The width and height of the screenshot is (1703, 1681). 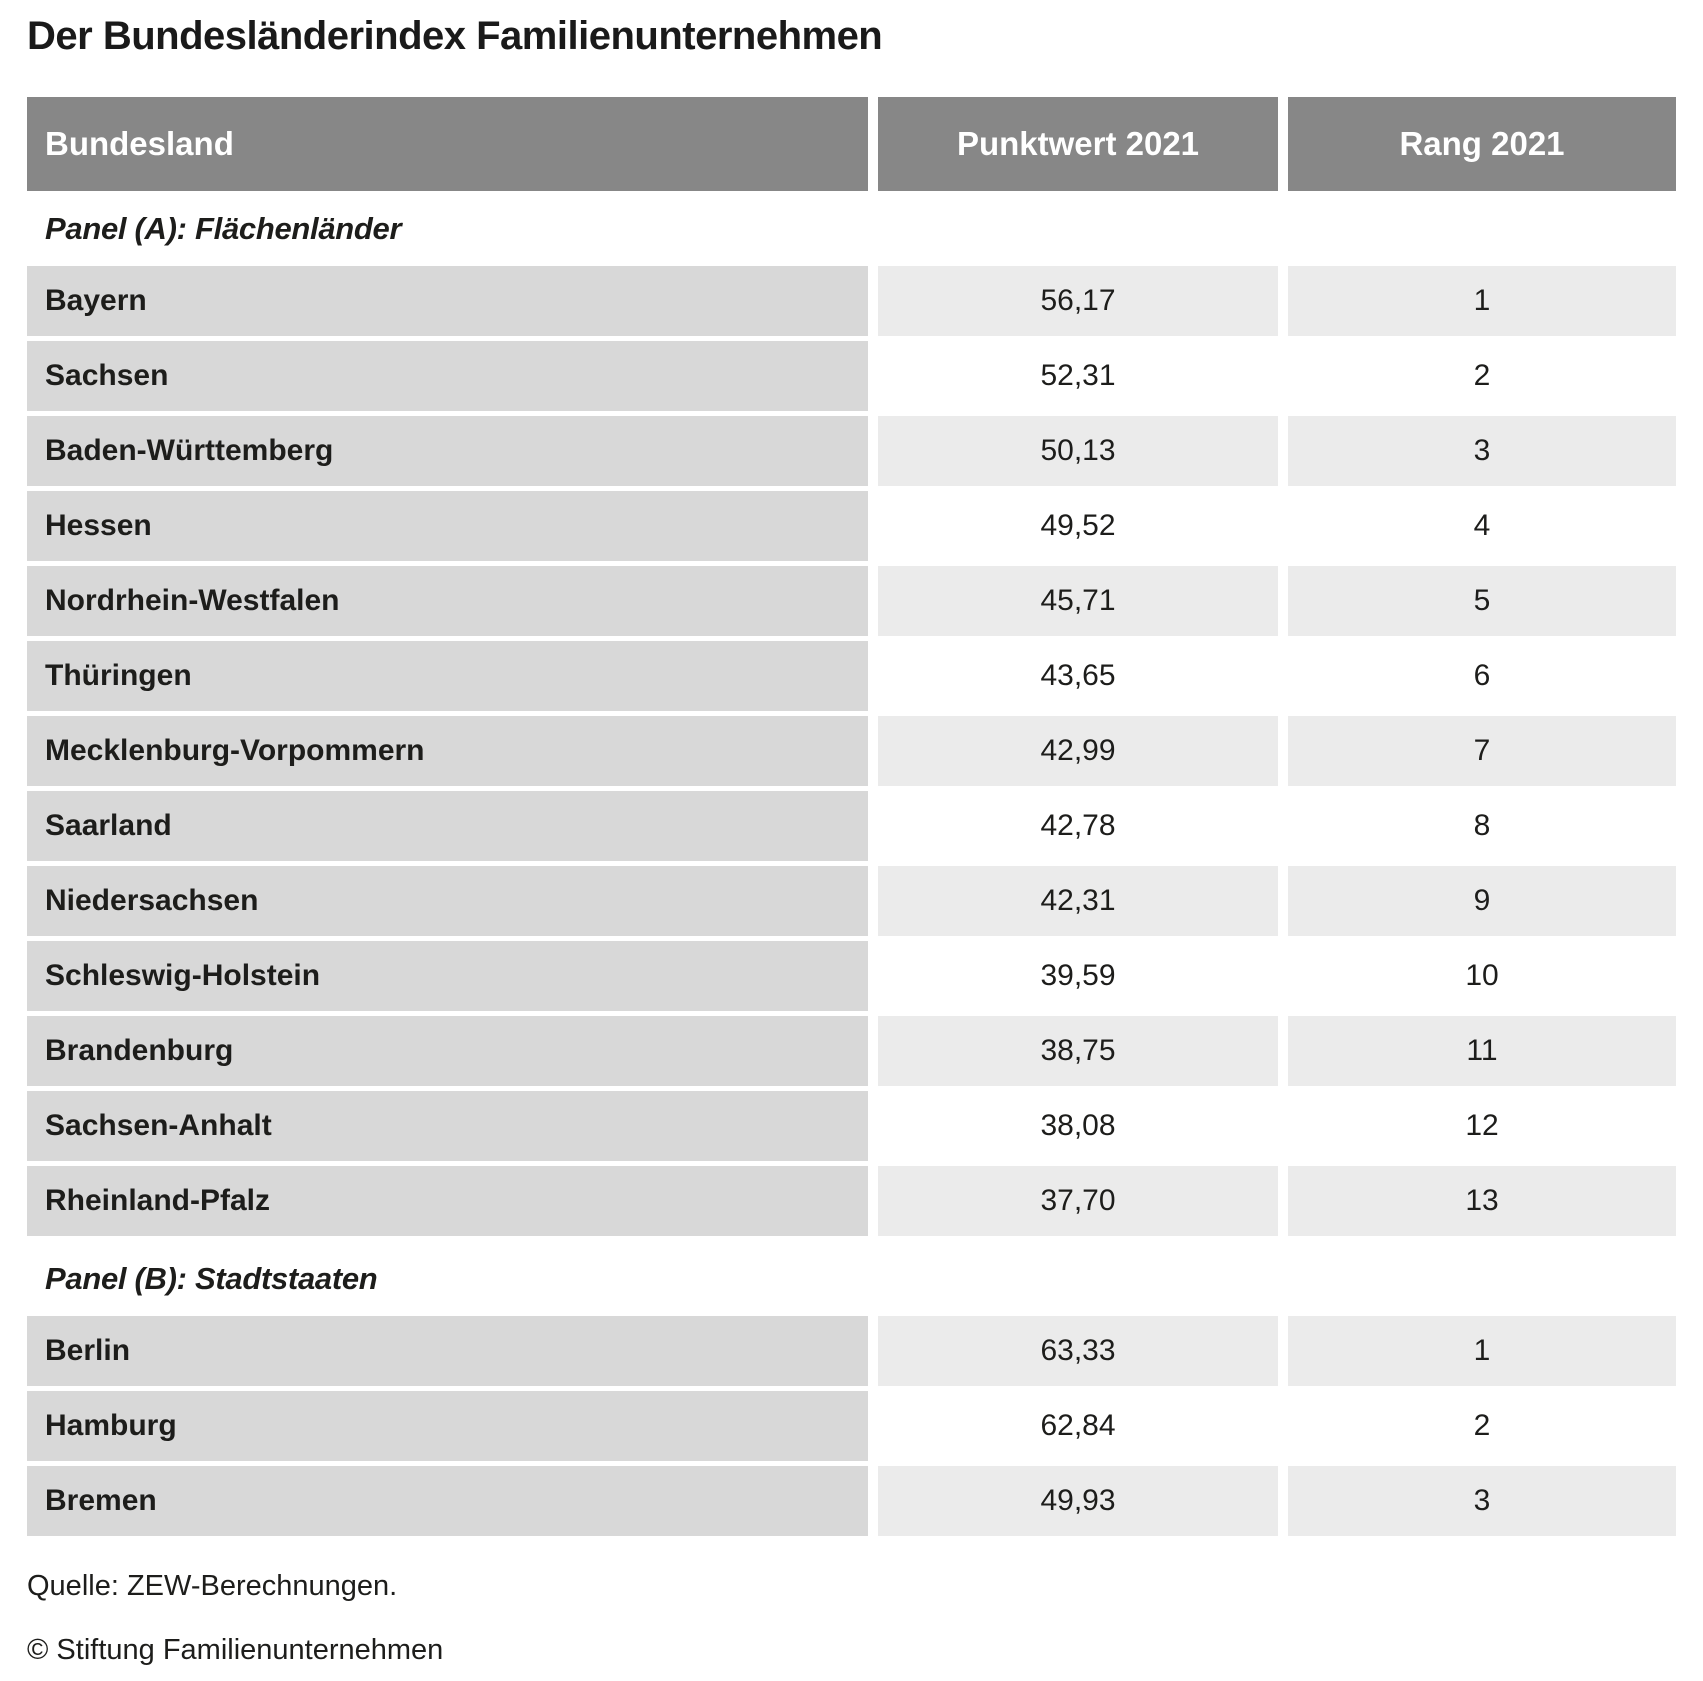 I want to click on punktwert-value: 52,31, so click(x=1078, y=376).